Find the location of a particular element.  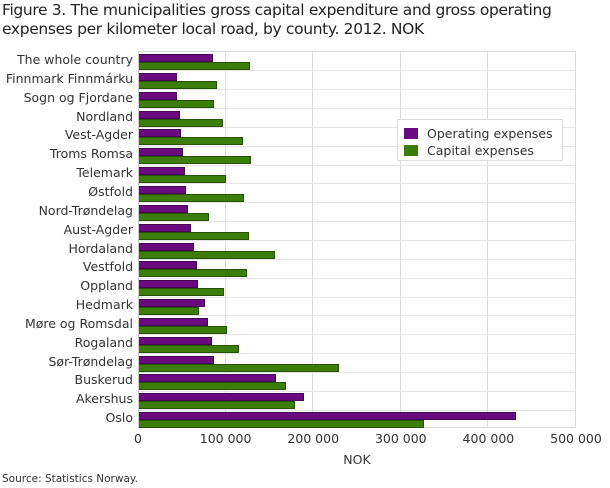

y-axis-category-label: Sør-Trøndelag is located at coordinates (91, 361).